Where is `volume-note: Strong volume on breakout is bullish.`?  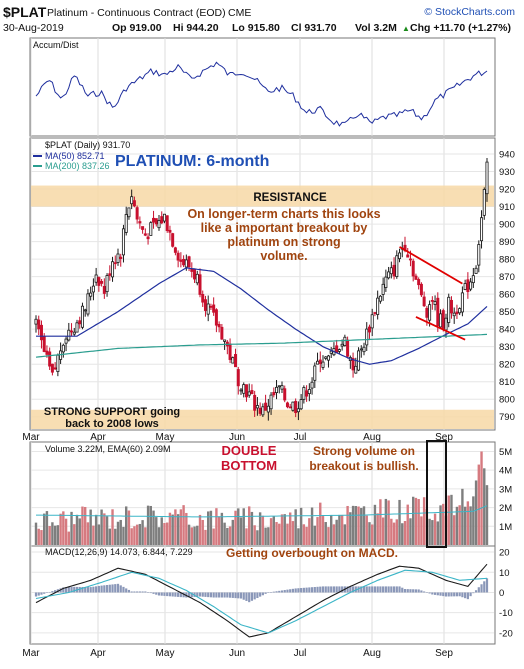 volume-note: Strong volume on breakout is bullish. is located at coordinates (363, 458).